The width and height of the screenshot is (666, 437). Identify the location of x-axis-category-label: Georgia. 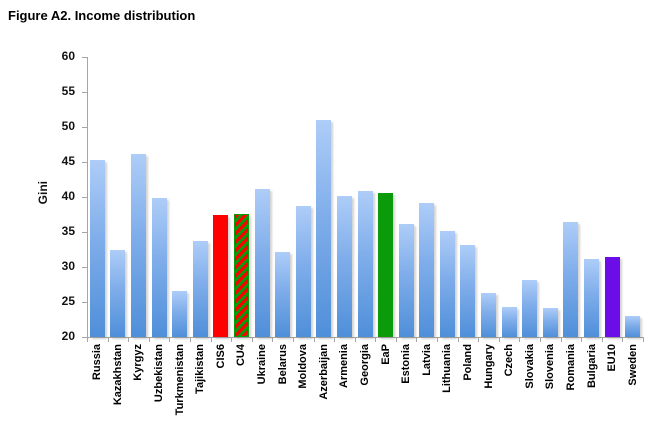
(365, 365).